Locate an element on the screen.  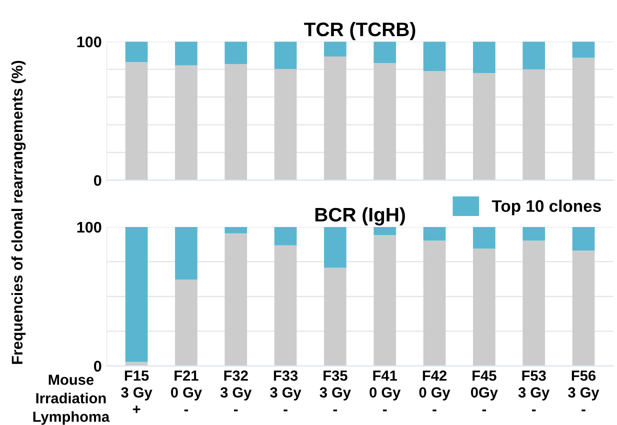
x-tick-label: F53 3 Gy - is located at coordinates (534, 391).